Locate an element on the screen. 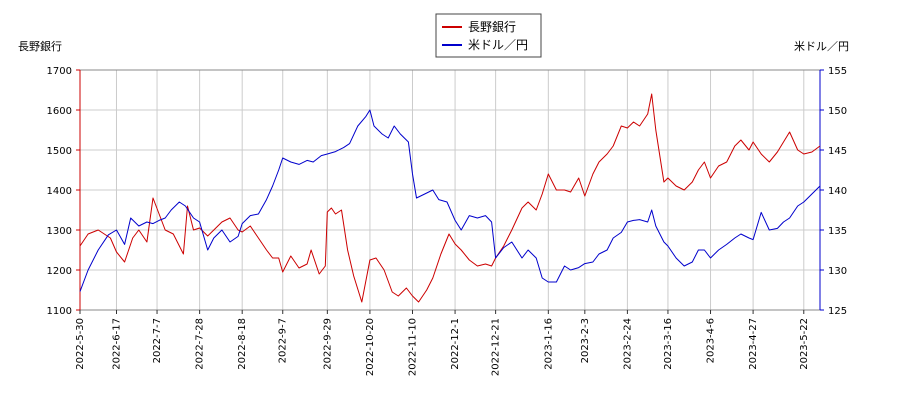 Image resolution: width=900 pixels, height=400 pixels. x-tick-label: 2023-3-16 is located at coordinates (668, 344).